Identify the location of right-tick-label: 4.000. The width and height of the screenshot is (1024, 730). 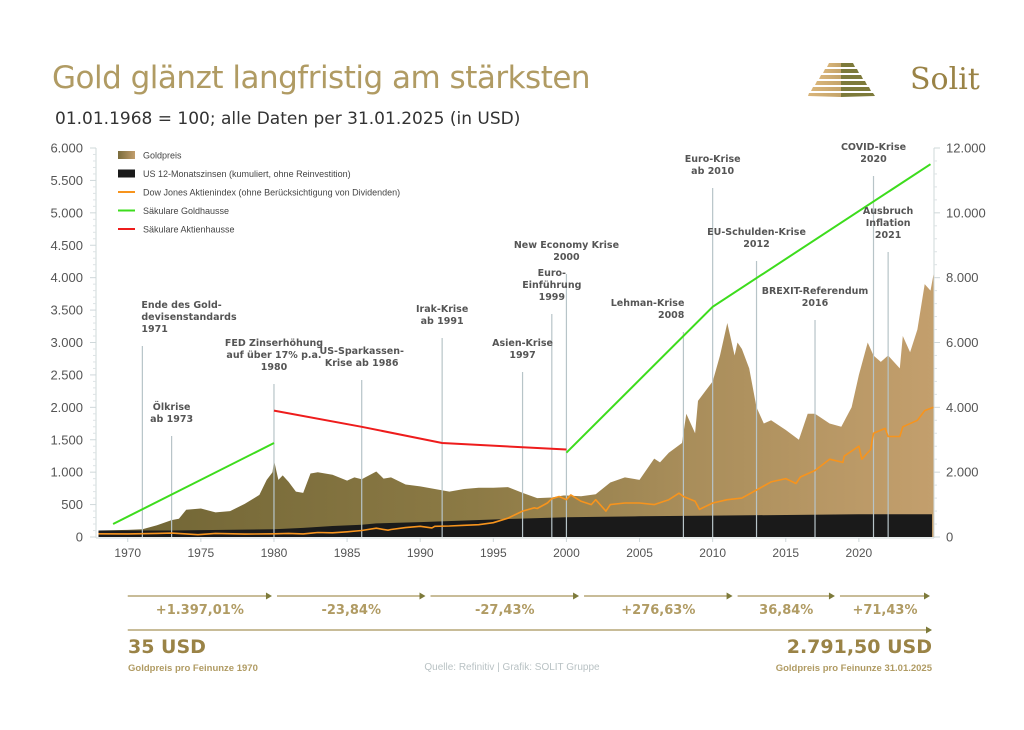
(962, 407).